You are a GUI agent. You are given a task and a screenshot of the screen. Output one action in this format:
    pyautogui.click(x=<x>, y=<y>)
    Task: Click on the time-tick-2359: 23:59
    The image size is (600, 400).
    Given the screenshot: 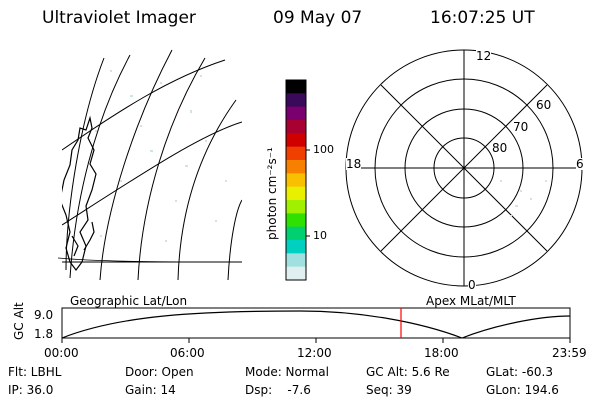 What is the action you would take?
    pyautogui.click(x=569, y=353)
    